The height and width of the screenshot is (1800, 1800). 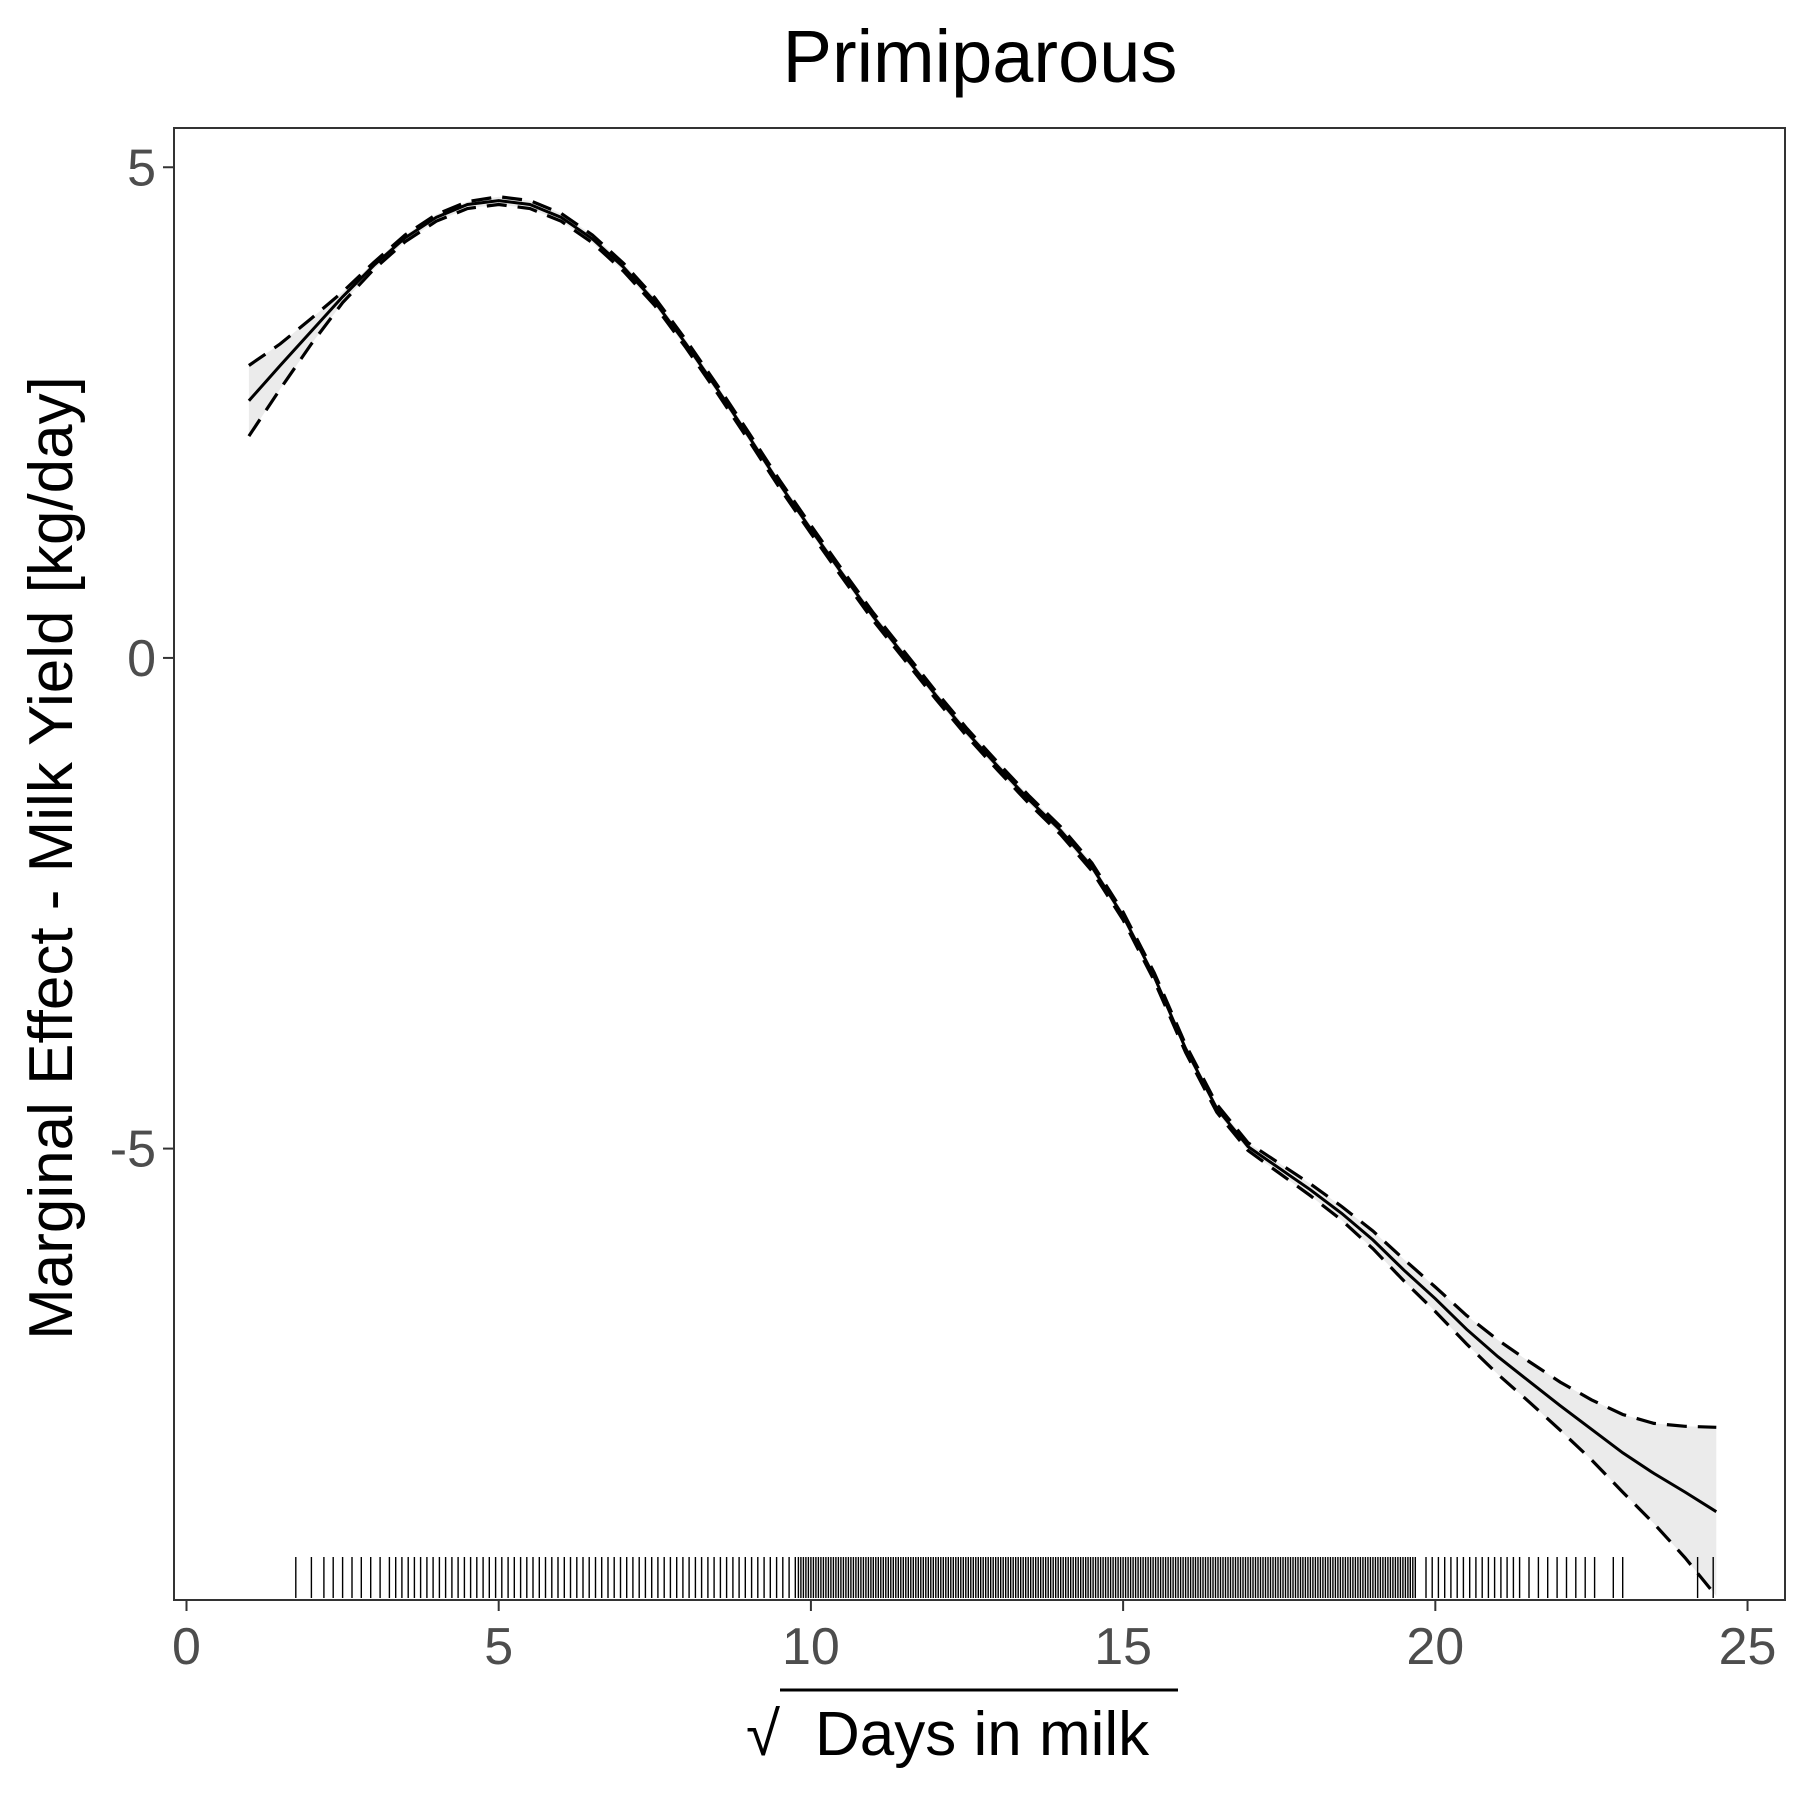 I want to click on y-tick-label: -5, so click(x=133, y=1150).